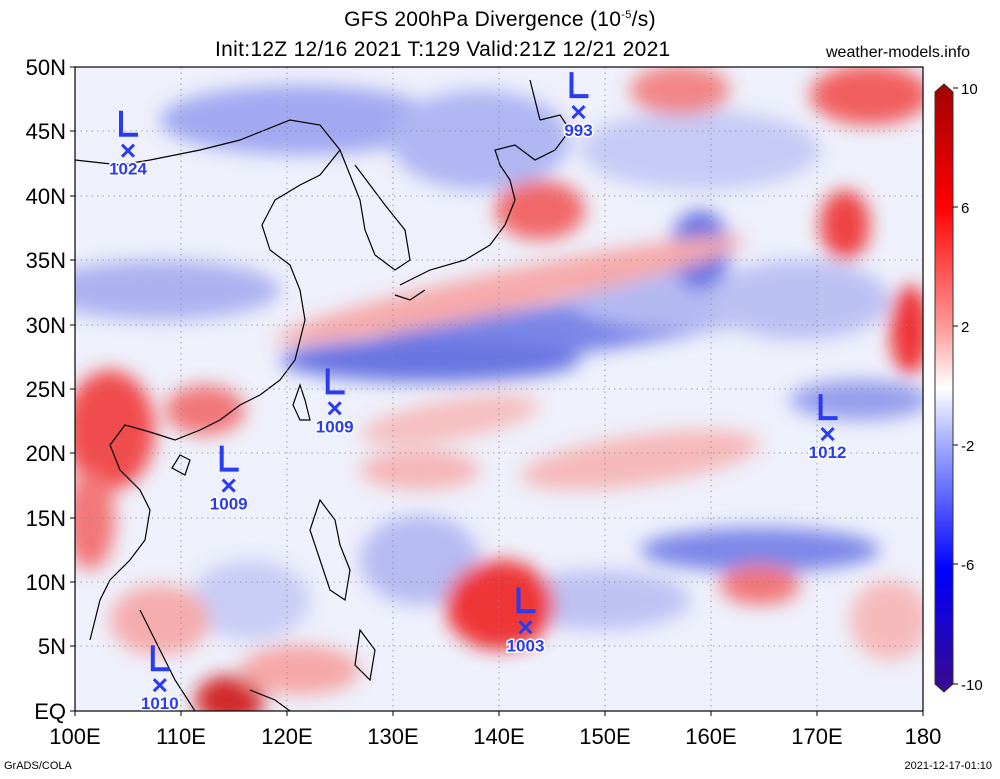 This screenshot has height=779, width=1000. I want to click on title-exponent: -5, so click(626, 15).